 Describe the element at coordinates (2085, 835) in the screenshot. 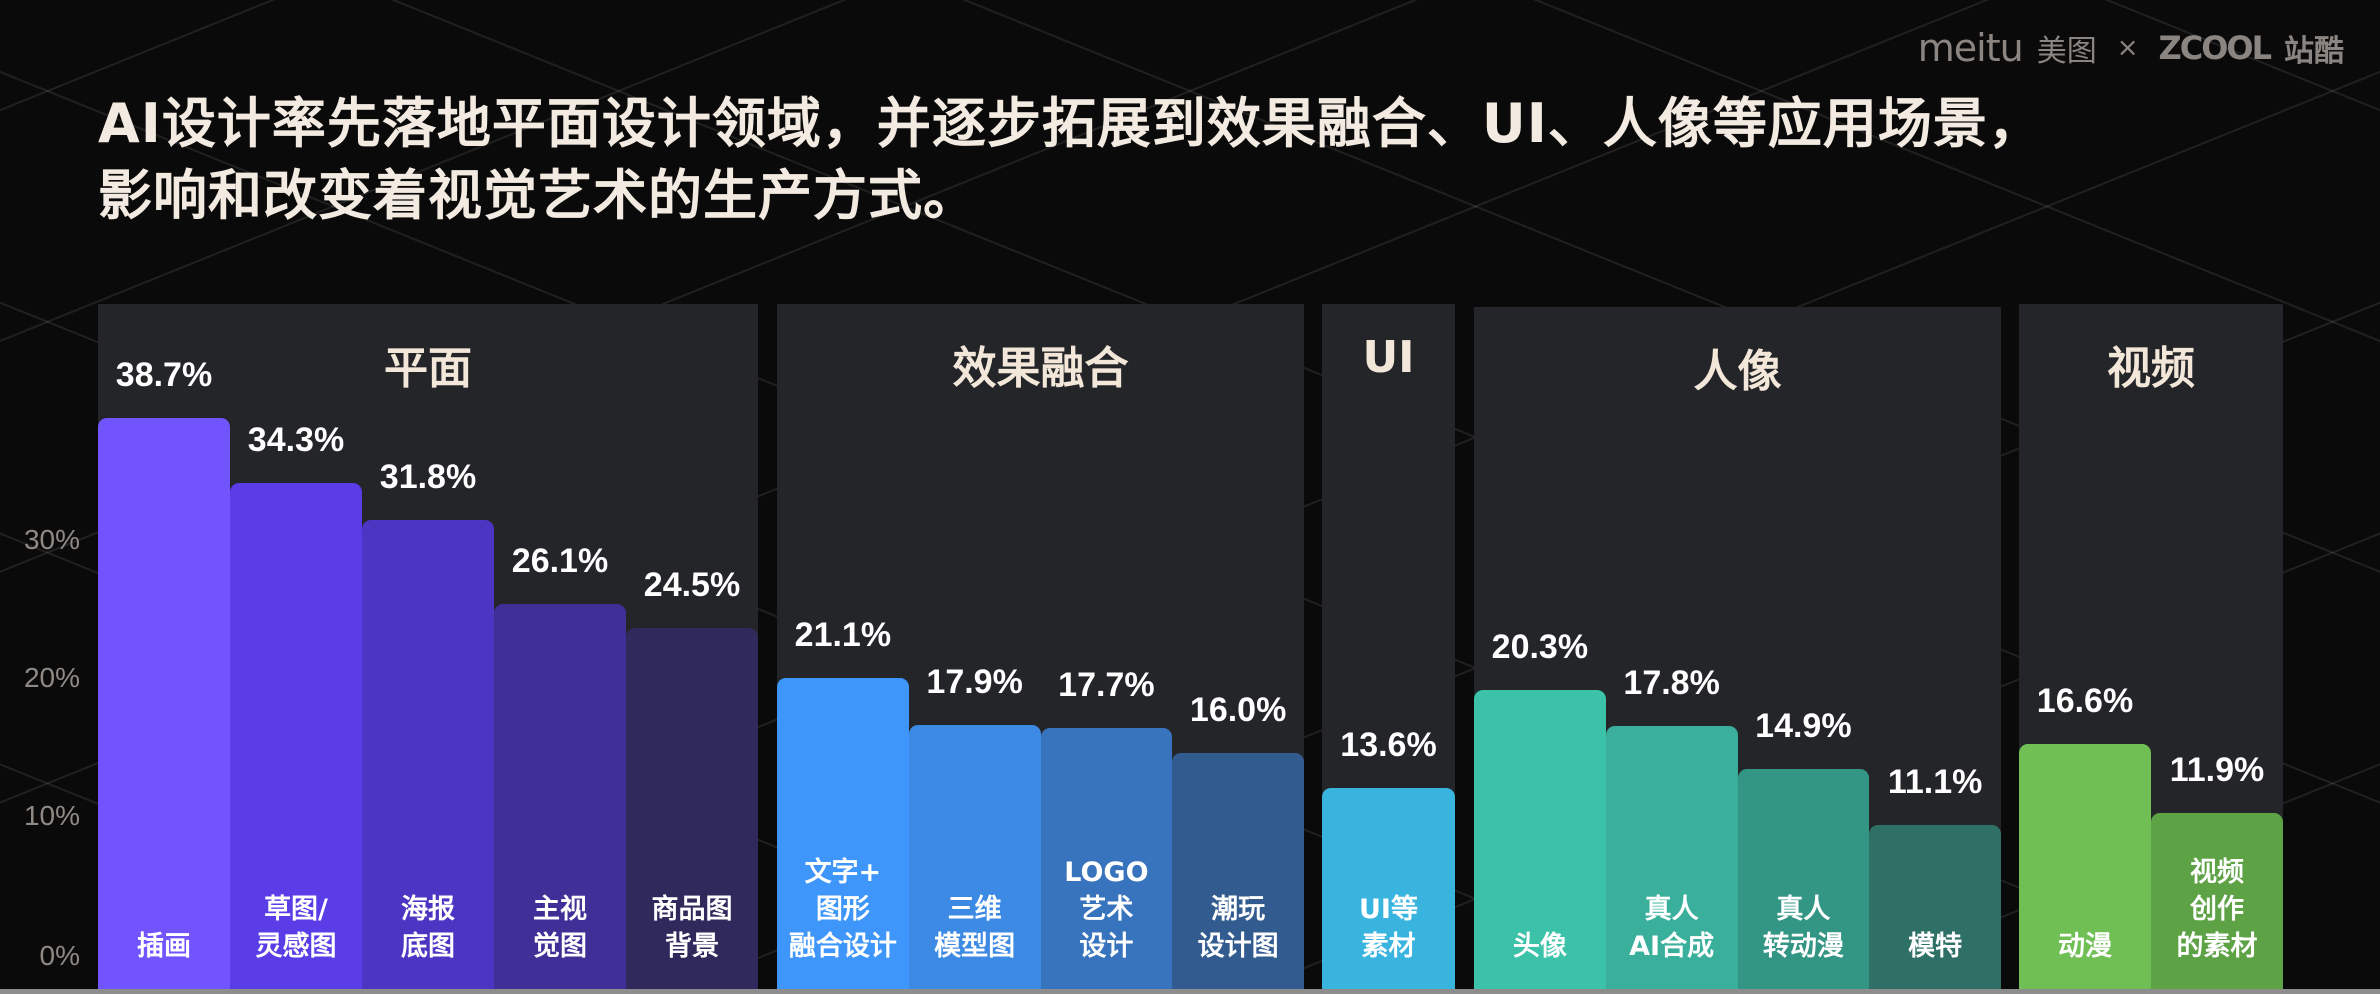

I see `bar: 16.6% 动漫` at that location.